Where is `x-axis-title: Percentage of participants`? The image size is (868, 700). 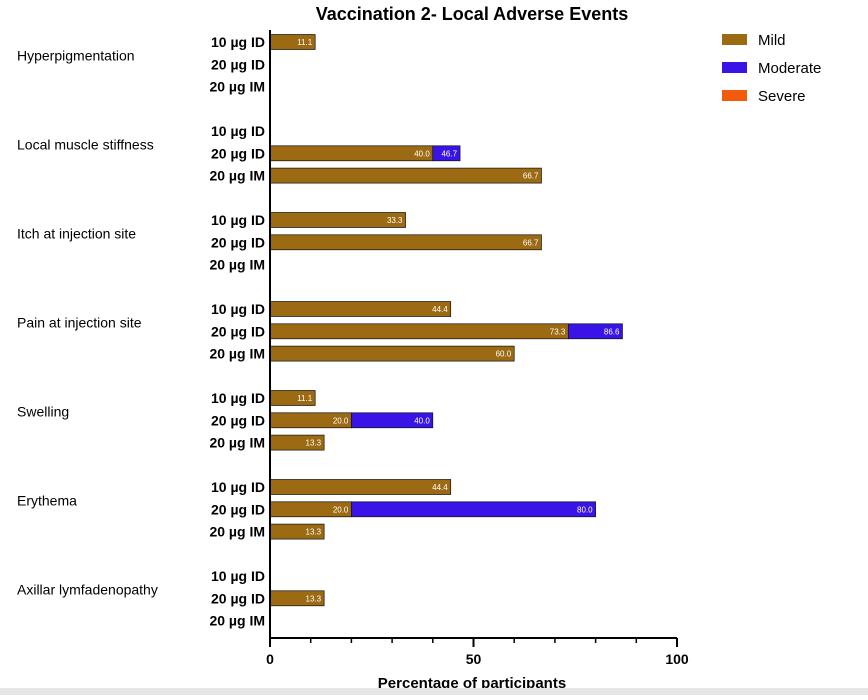
x-axis-title: Percentage of participants is located at coordinates (472, 683).